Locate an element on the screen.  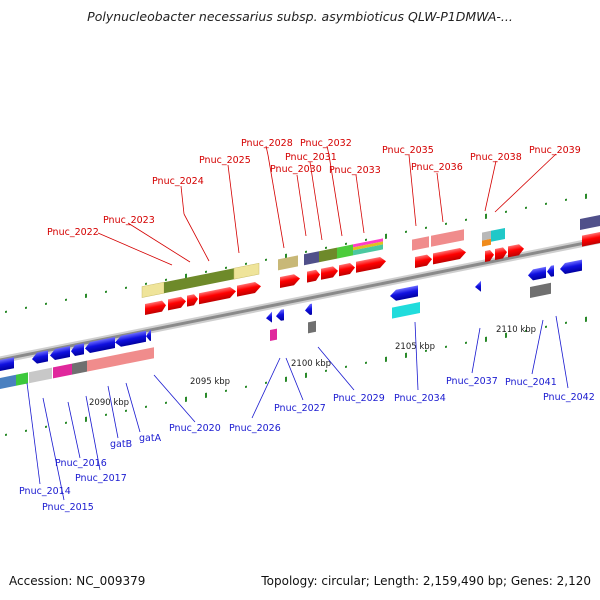
gene-label: Pnuc_2024 is located at coordinates (178, 181).